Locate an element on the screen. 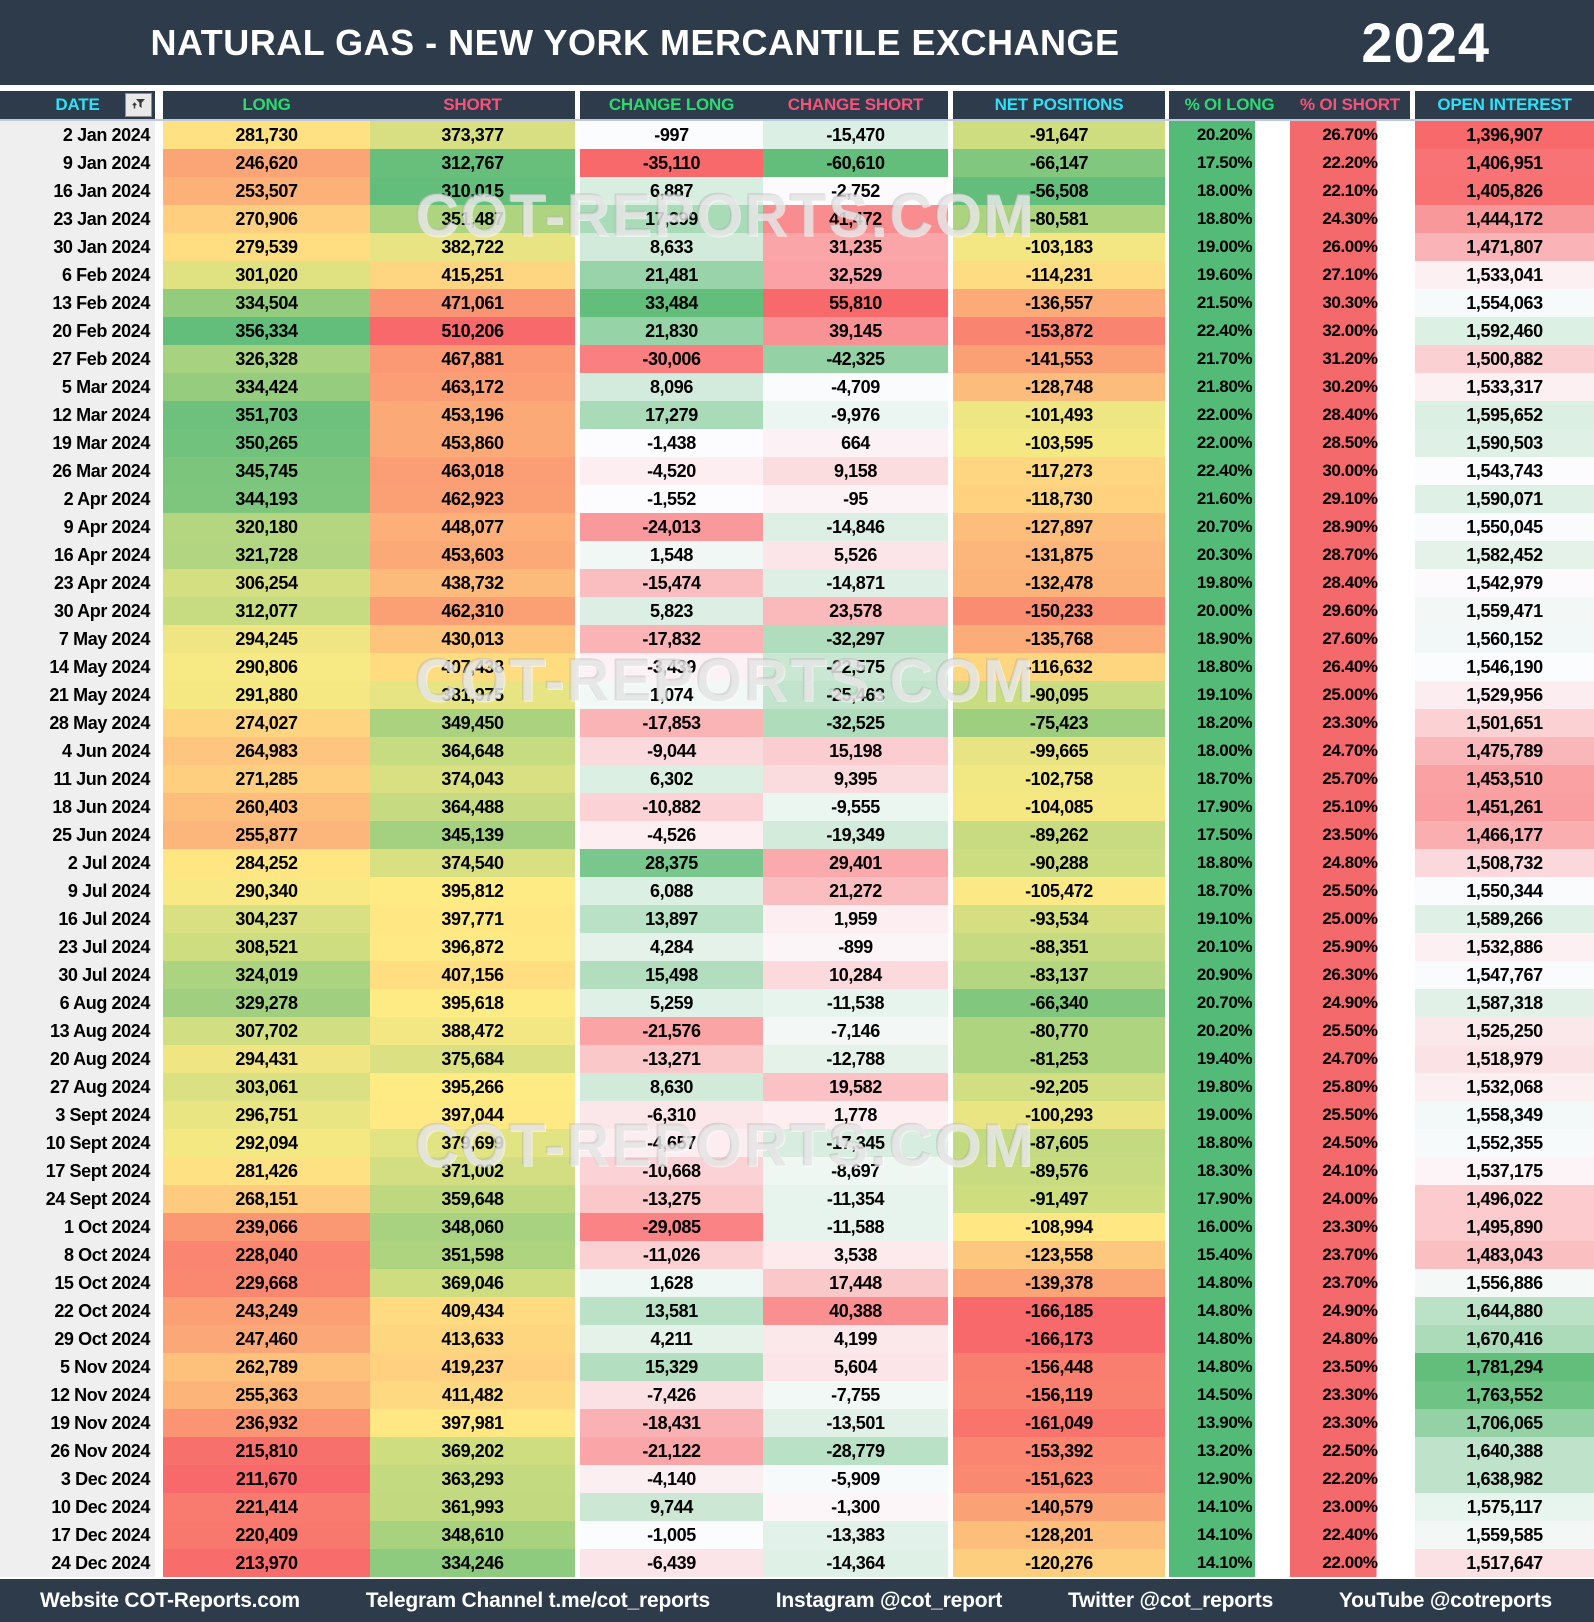 This screenshot has width=1594, height=1622. cell-long: 344,193 is located at coordinates (266, 499).